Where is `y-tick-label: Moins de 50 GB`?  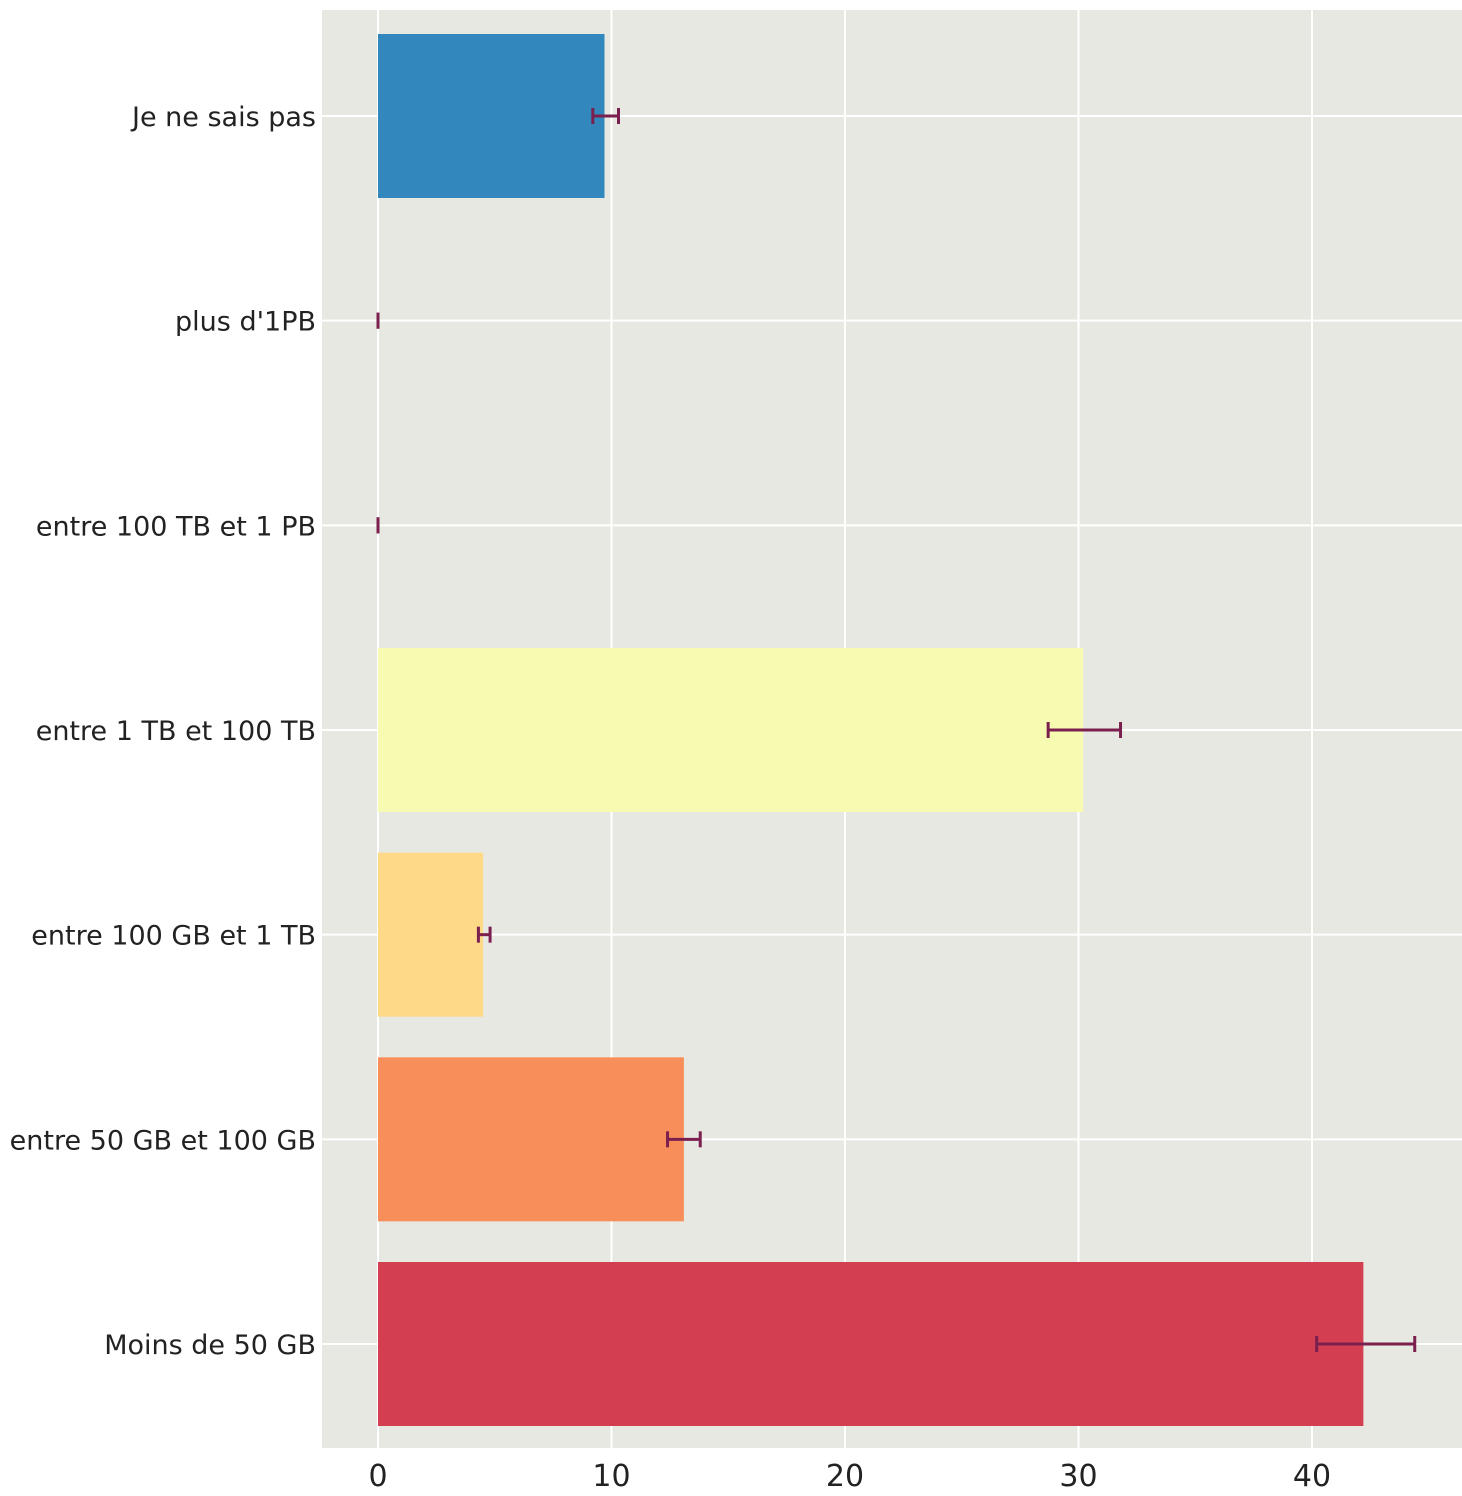
y-tick-label: Moins de 50 GB is located at coordinates (210, 1345).